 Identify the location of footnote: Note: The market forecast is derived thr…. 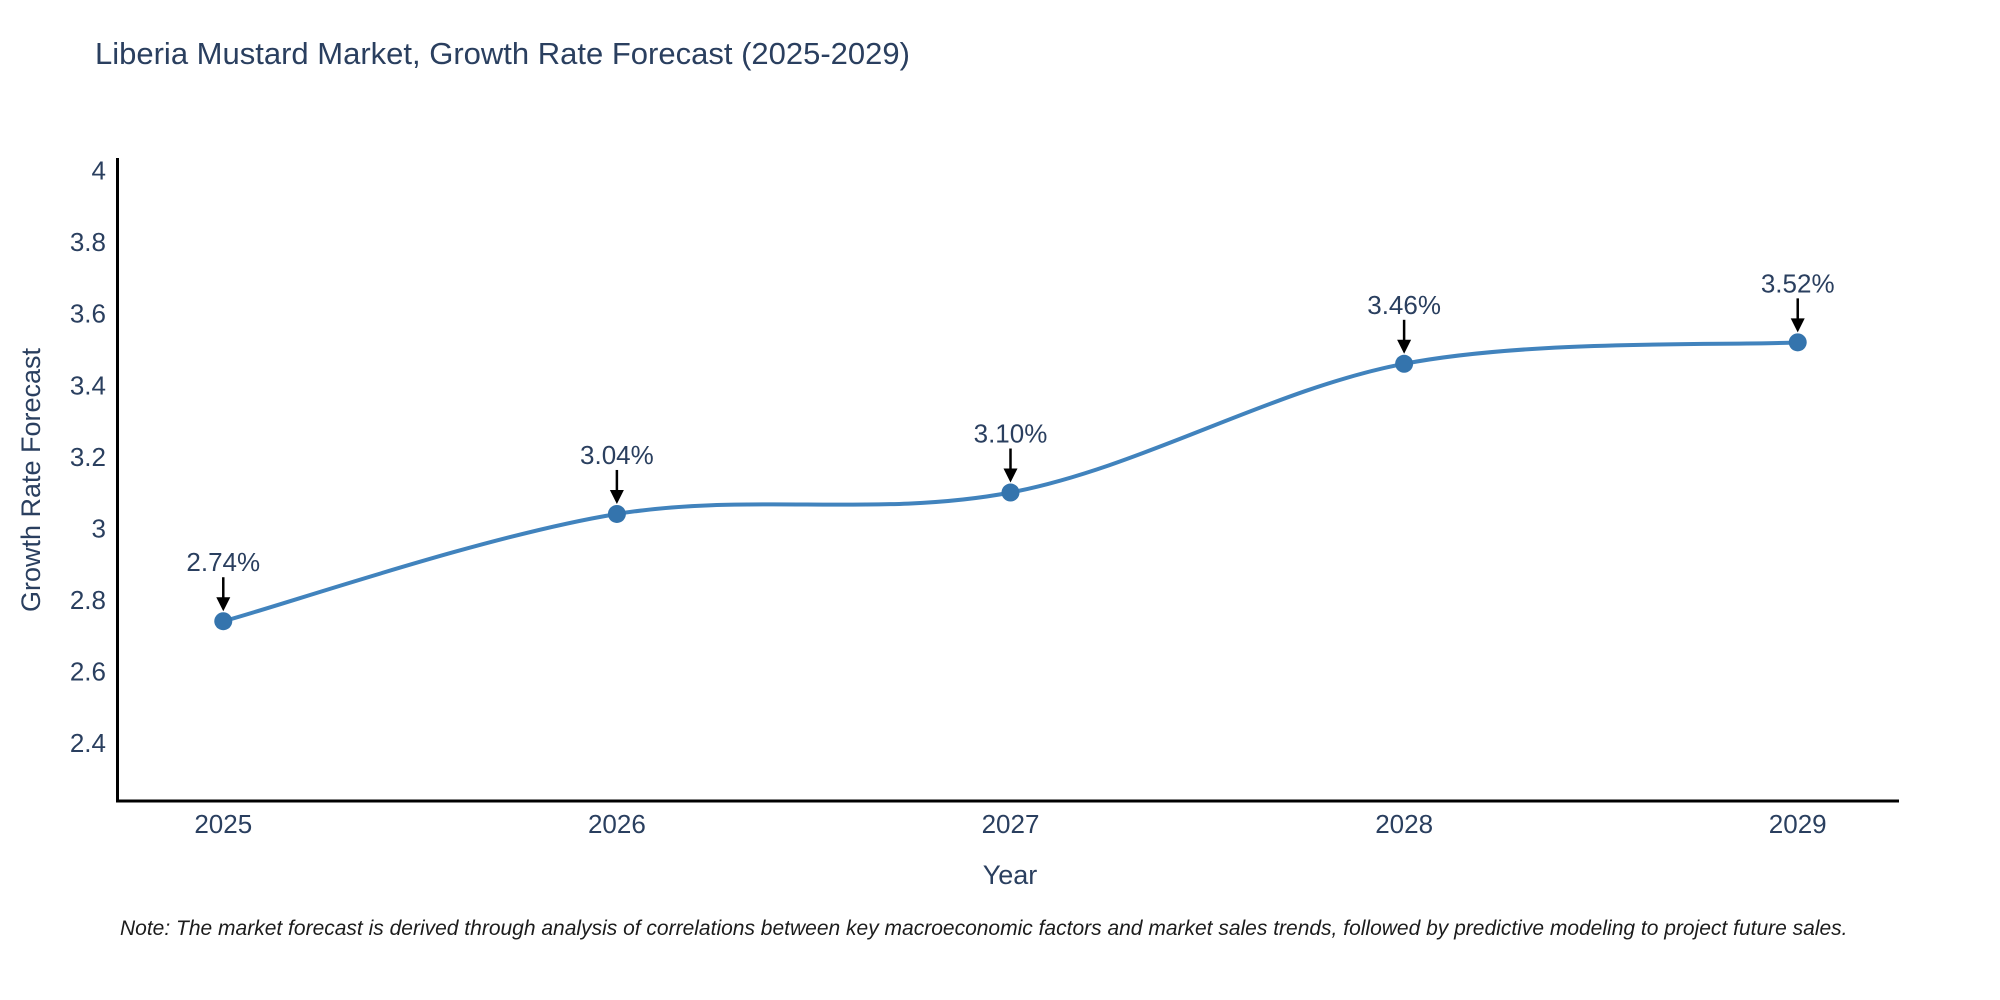
(1060, 929).